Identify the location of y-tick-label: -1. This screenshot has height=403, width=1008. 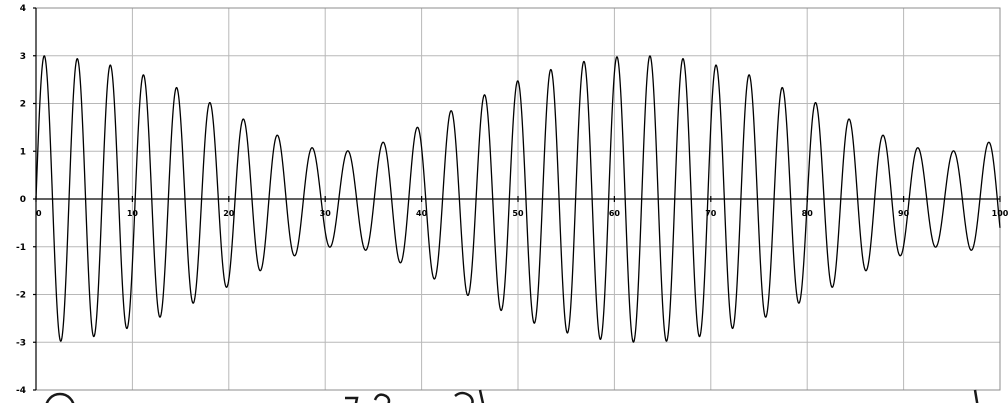
(21, 248).